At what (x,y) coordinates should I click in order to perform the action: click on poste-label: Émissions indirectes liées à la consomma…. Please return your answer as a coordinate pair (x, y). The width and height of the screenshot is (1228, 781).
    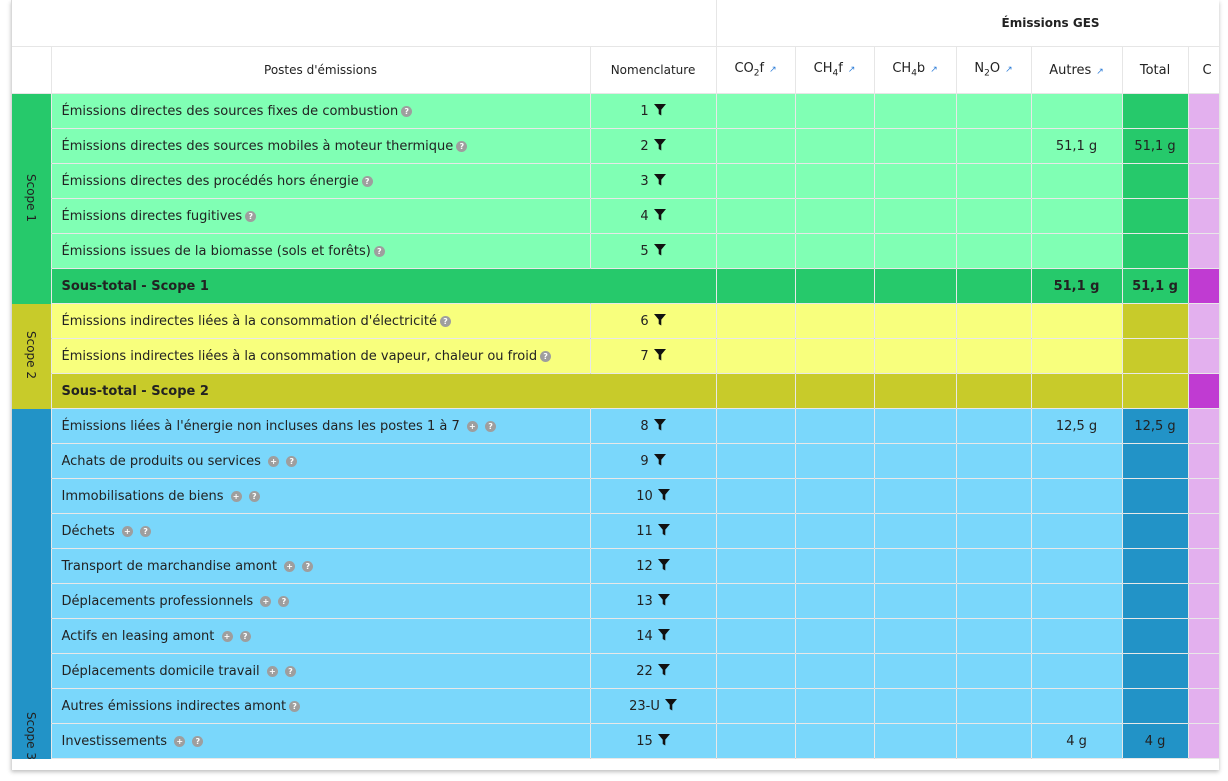
    Looking at the image, I should click on (321, 356).